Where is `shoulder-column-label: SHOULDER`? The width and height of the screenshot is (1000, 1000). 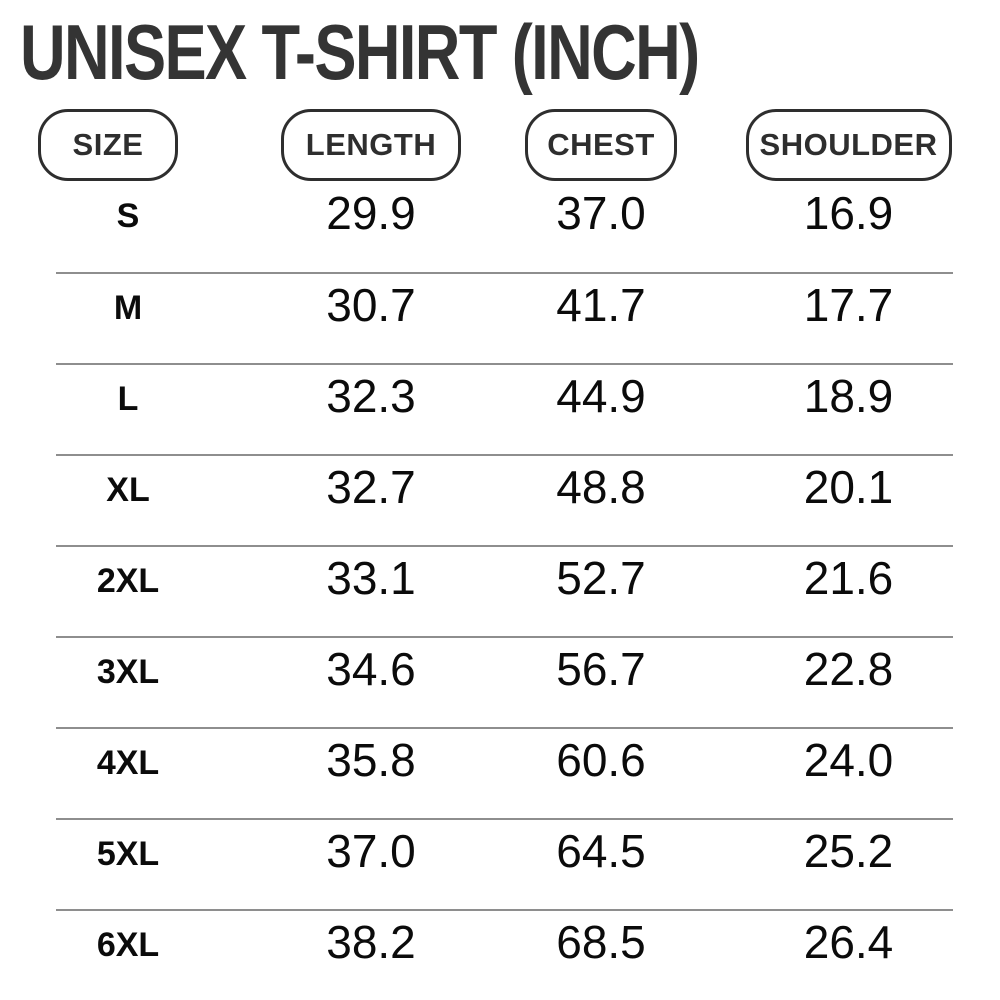
shoulder-column-label: SHOULDER is located at coordinates (848, 144).